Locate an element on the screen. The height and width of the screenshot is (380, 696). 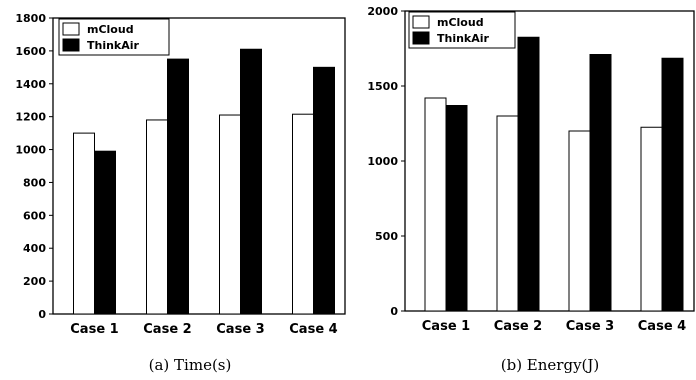
y-tick-label: 600 is located at coordinates (34, 215).